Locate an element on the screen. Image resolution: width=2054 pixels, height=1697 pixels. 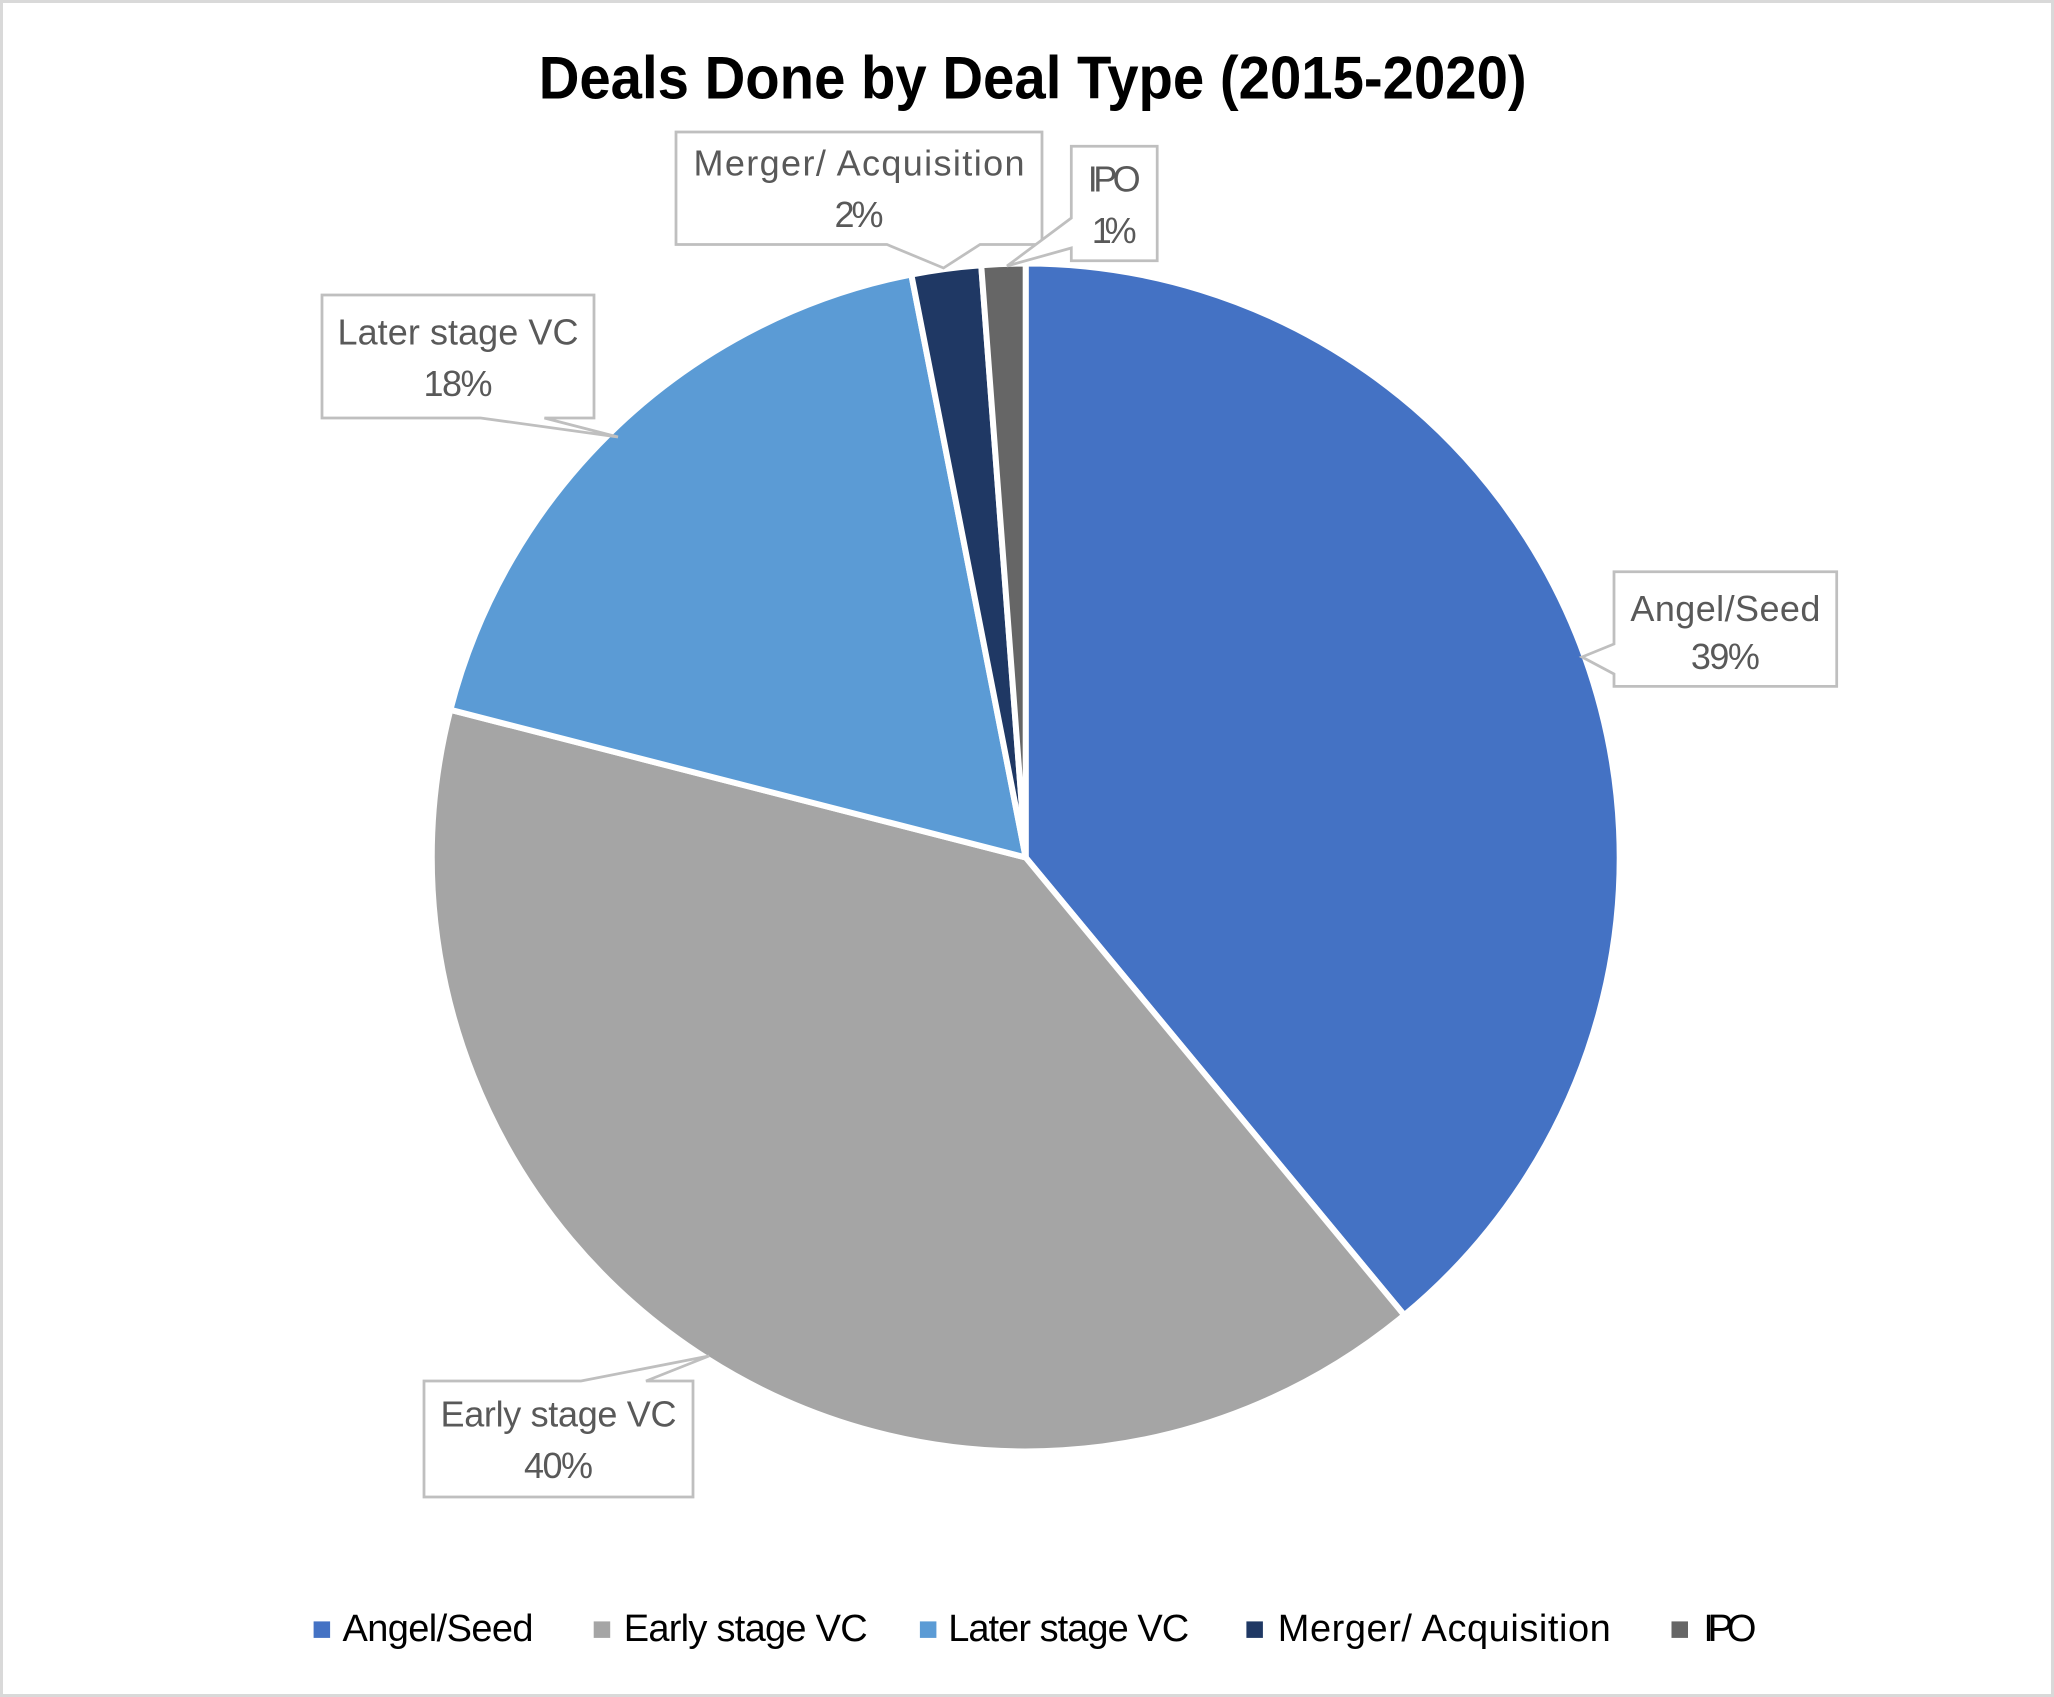
svg-text: 1% is located at coordinates (1114, 230).